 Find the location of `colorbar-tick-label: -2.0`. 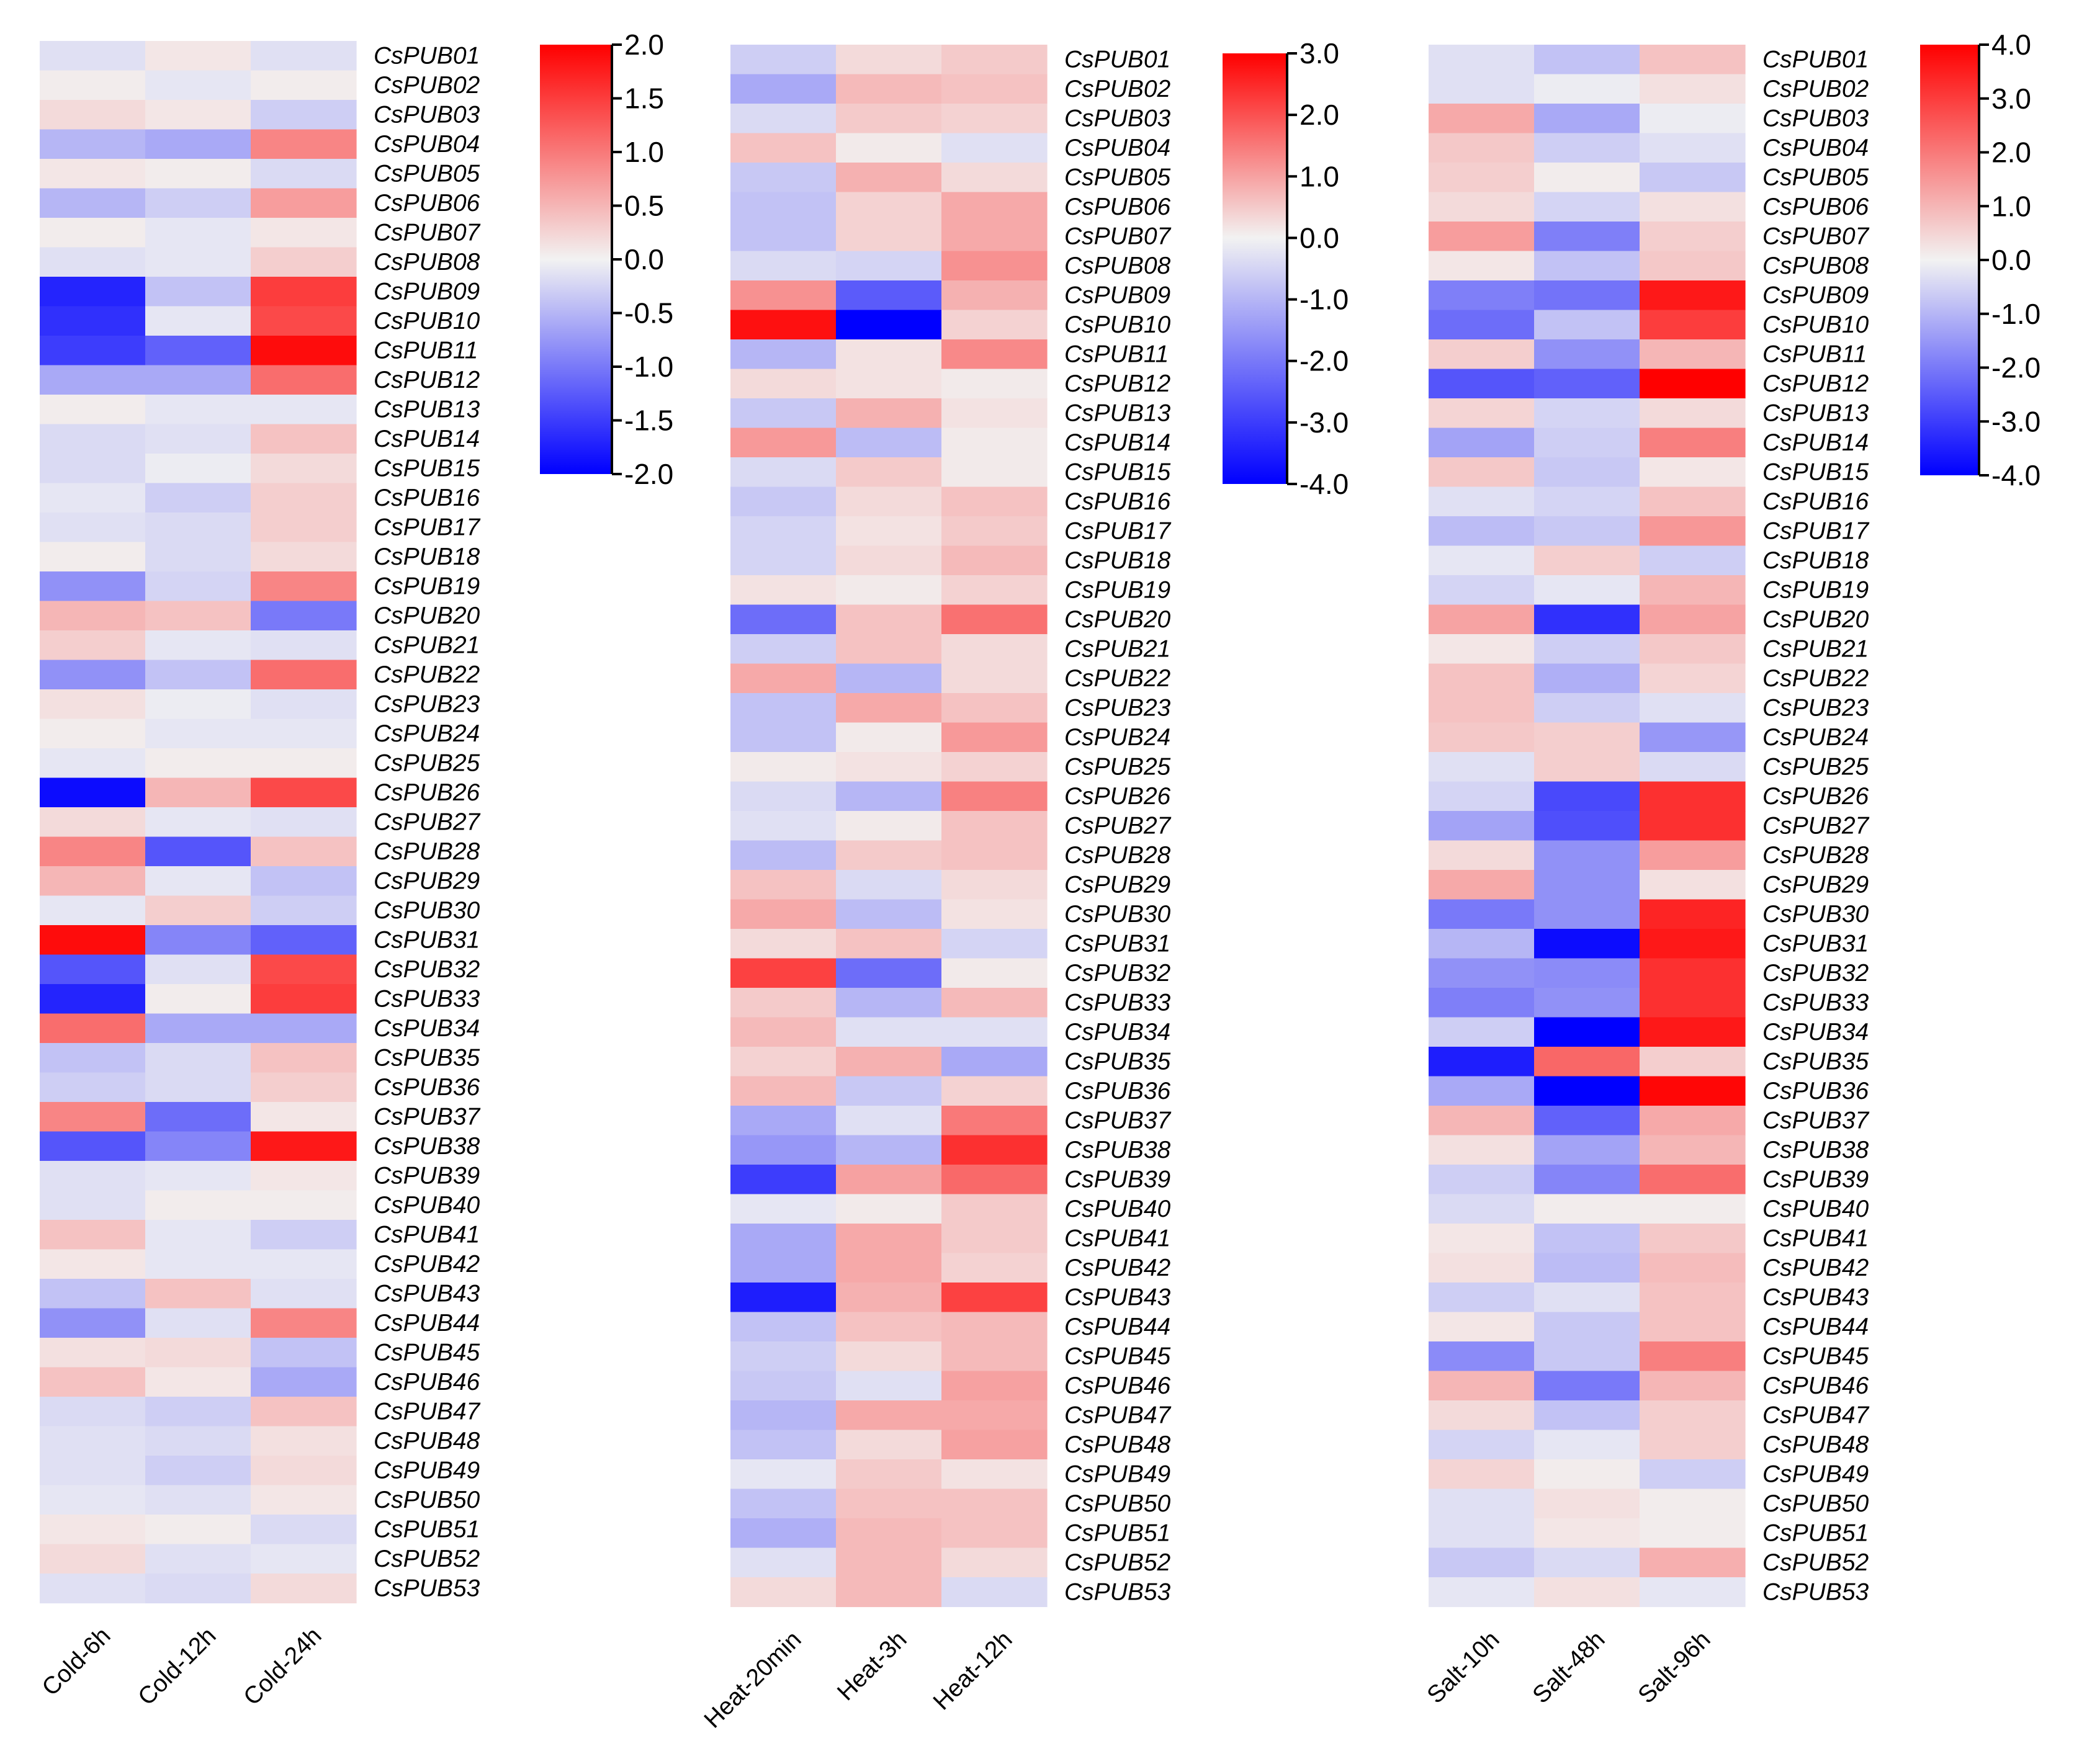

colorbar-tick-label: -2.0 is located at coordinates (2015, 368).